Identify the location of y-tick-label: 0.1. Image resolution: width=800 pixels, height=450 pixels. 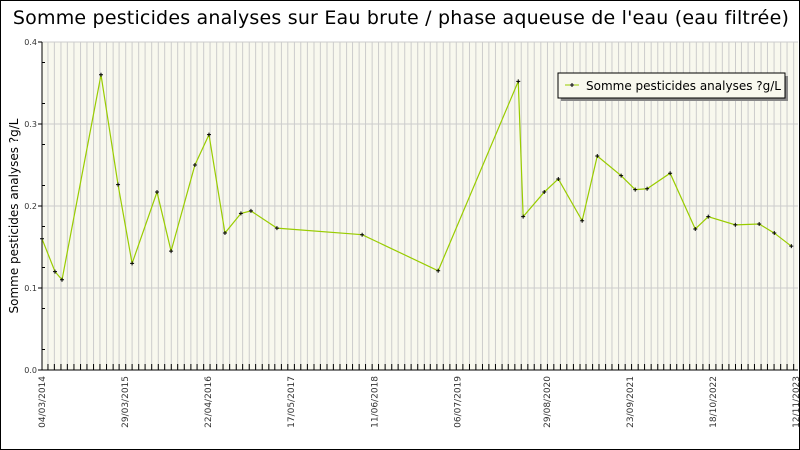
(30, 288).